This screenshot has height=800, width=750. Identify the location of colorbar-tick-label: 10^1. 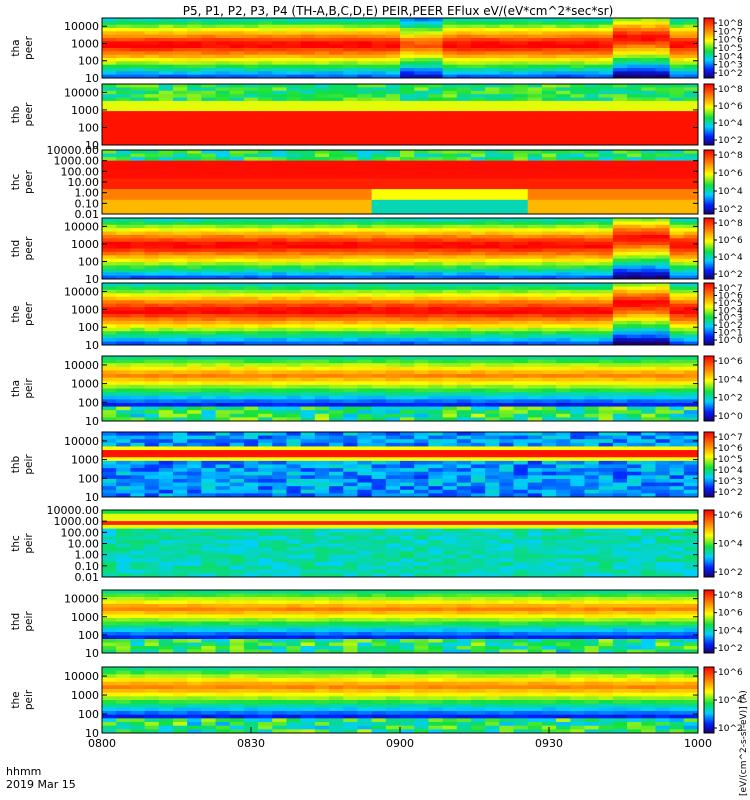
(730, 334).